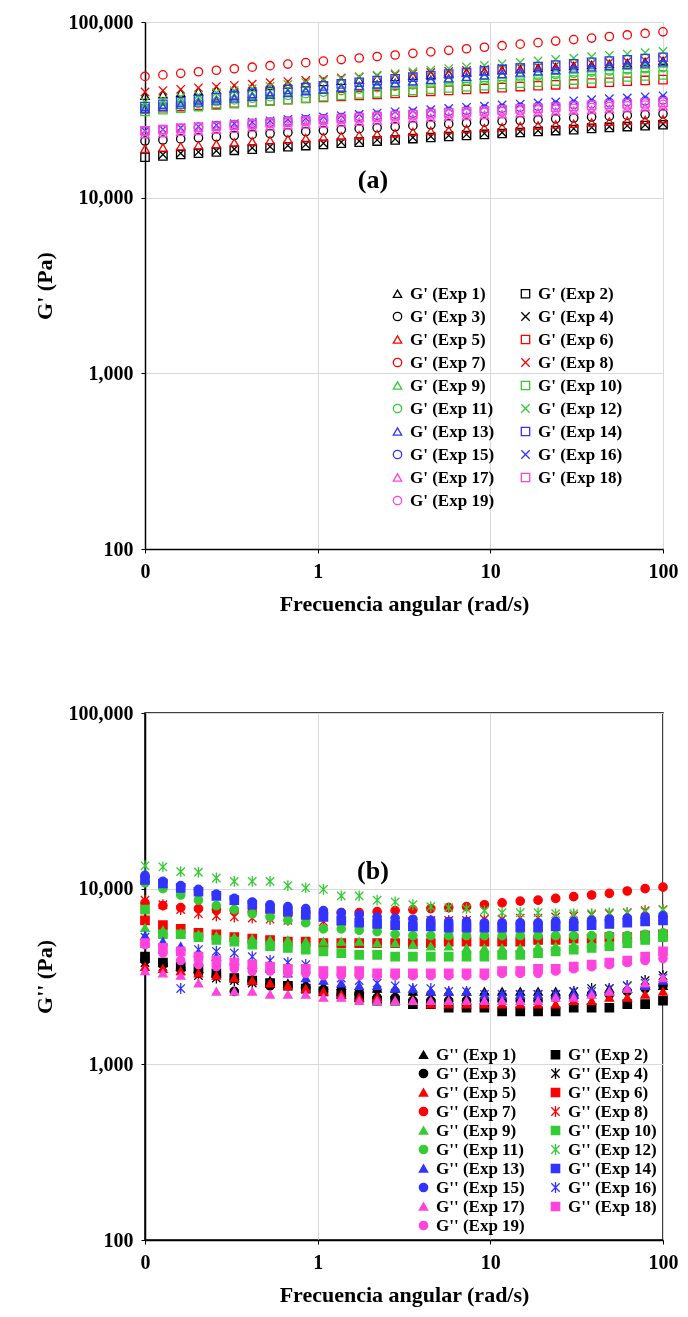  Describe the element at coordinates (44, 286) in the screenshot. I see `y-axis-title: G' (Pa)` at that location.